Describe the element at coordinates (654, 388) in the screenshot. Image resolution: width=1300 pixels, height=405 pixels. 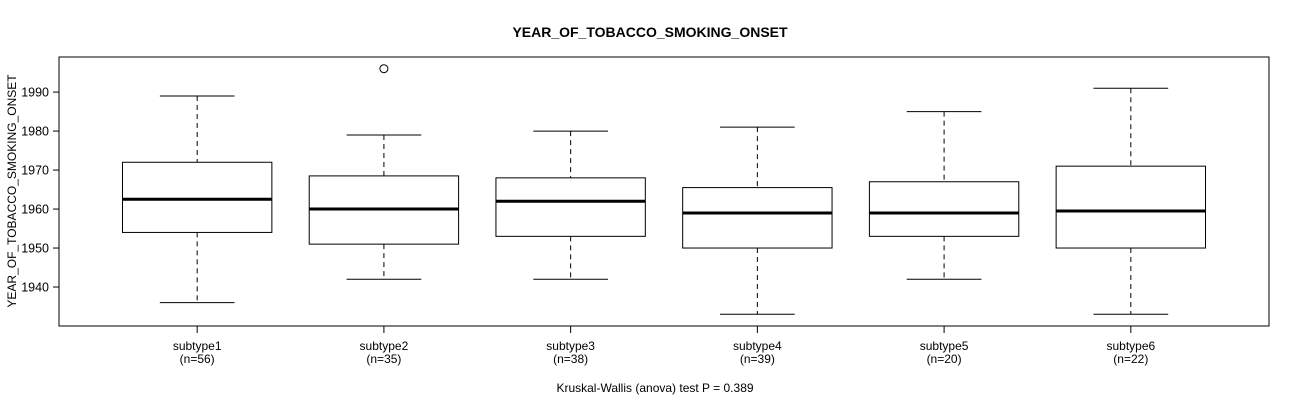
I see `annotation-text: Kruskal-Wallis (anova) test P = 0.389` at that location.